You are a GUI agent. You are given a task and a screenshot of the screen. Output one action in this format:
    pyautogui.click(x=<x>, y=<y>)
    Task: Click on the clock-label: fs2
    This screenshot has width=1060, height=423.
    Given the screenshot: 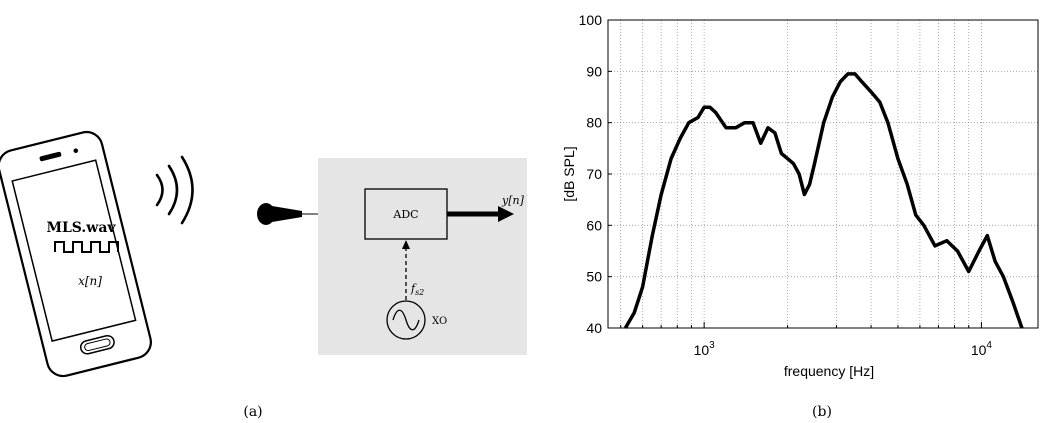 What is the action you would take?
    pyautogui.click(x=417, y=289)
    